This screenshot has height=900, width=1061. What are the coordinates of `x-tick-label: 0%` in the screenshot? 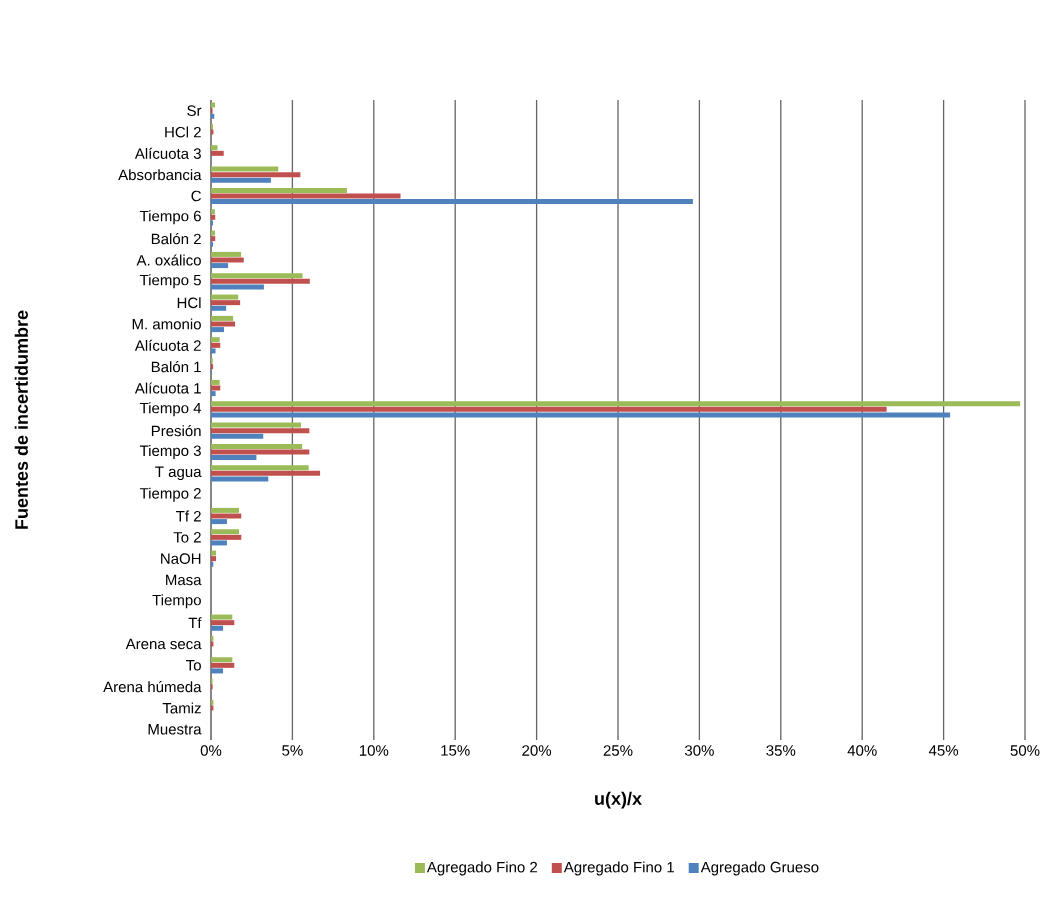 It's located at (211, 750).